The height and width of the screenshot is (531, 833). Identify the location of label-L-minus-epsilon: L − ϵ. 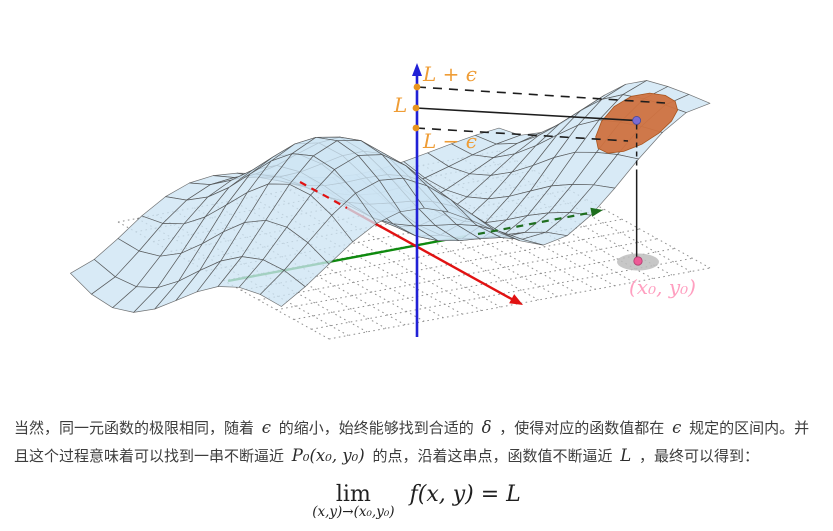
(450, 141).